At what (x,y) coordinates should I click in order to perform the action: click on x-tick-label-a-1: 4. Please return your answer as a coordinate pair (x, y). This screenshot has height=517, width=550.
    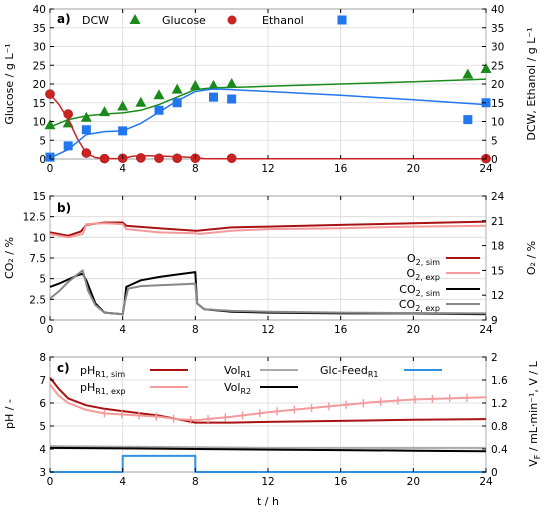
    Looking at the image, I should click on (122, 169).